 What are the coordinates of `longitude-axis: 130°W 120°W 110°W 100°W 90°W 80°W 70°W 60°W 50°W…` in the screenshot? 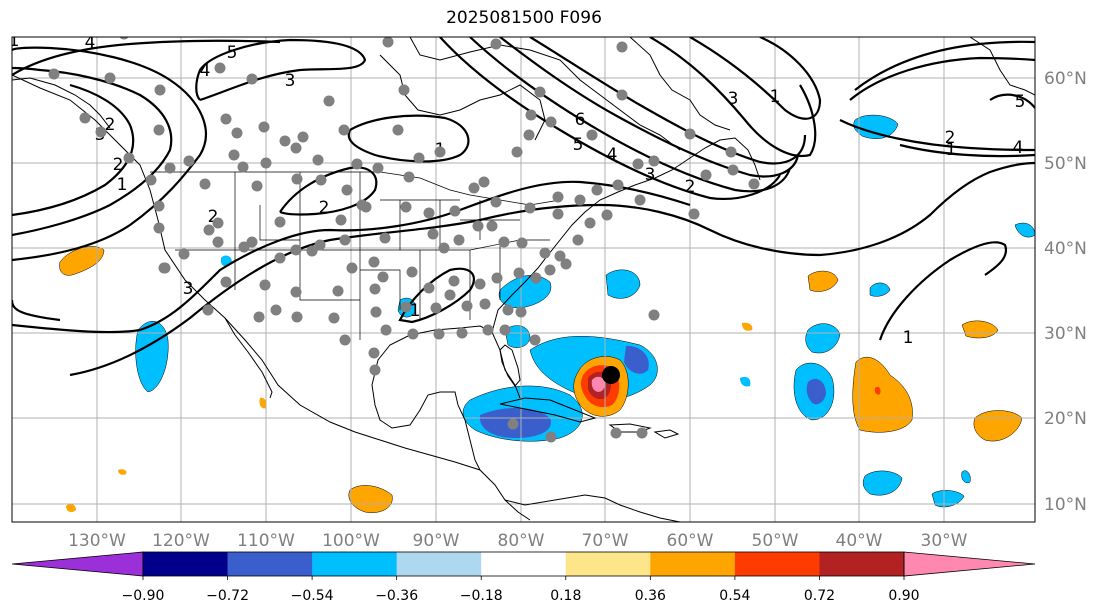 It's located at (518, 541).